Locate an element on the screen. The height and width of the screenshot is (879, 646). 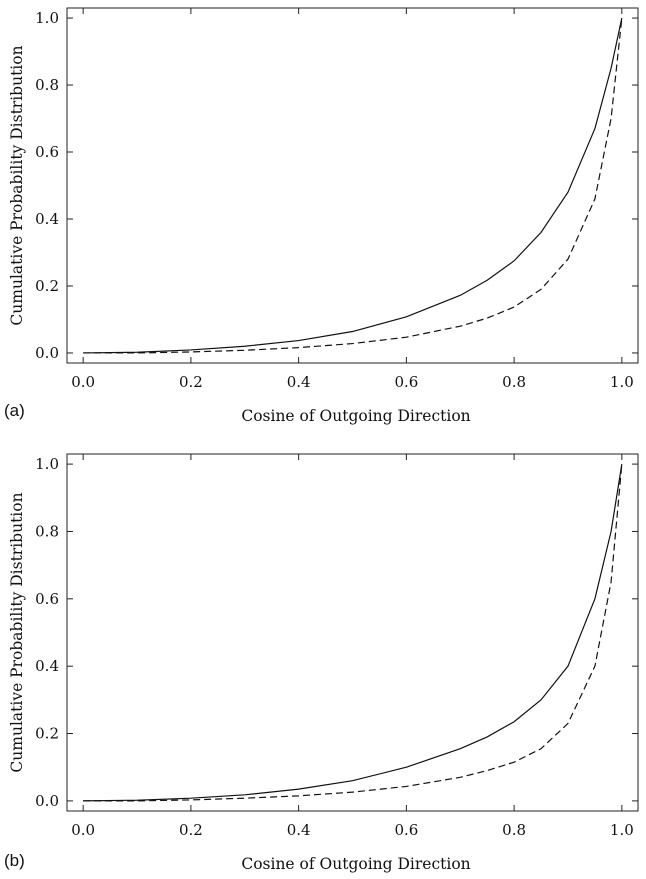
x-axis-label-b: Cosine of Outgoing Direction is located at coordinates (355, 864).